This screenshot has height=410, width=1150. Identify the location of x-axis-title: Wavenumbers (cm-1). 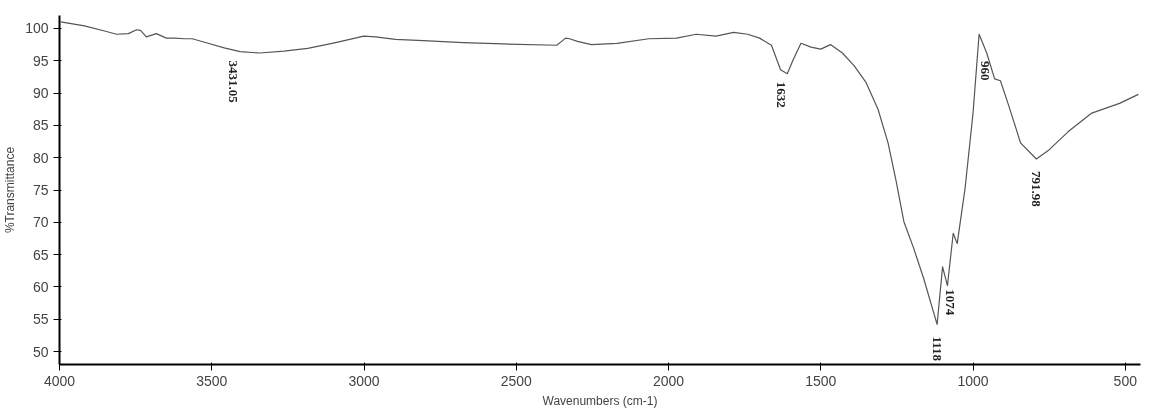
(600, 400).